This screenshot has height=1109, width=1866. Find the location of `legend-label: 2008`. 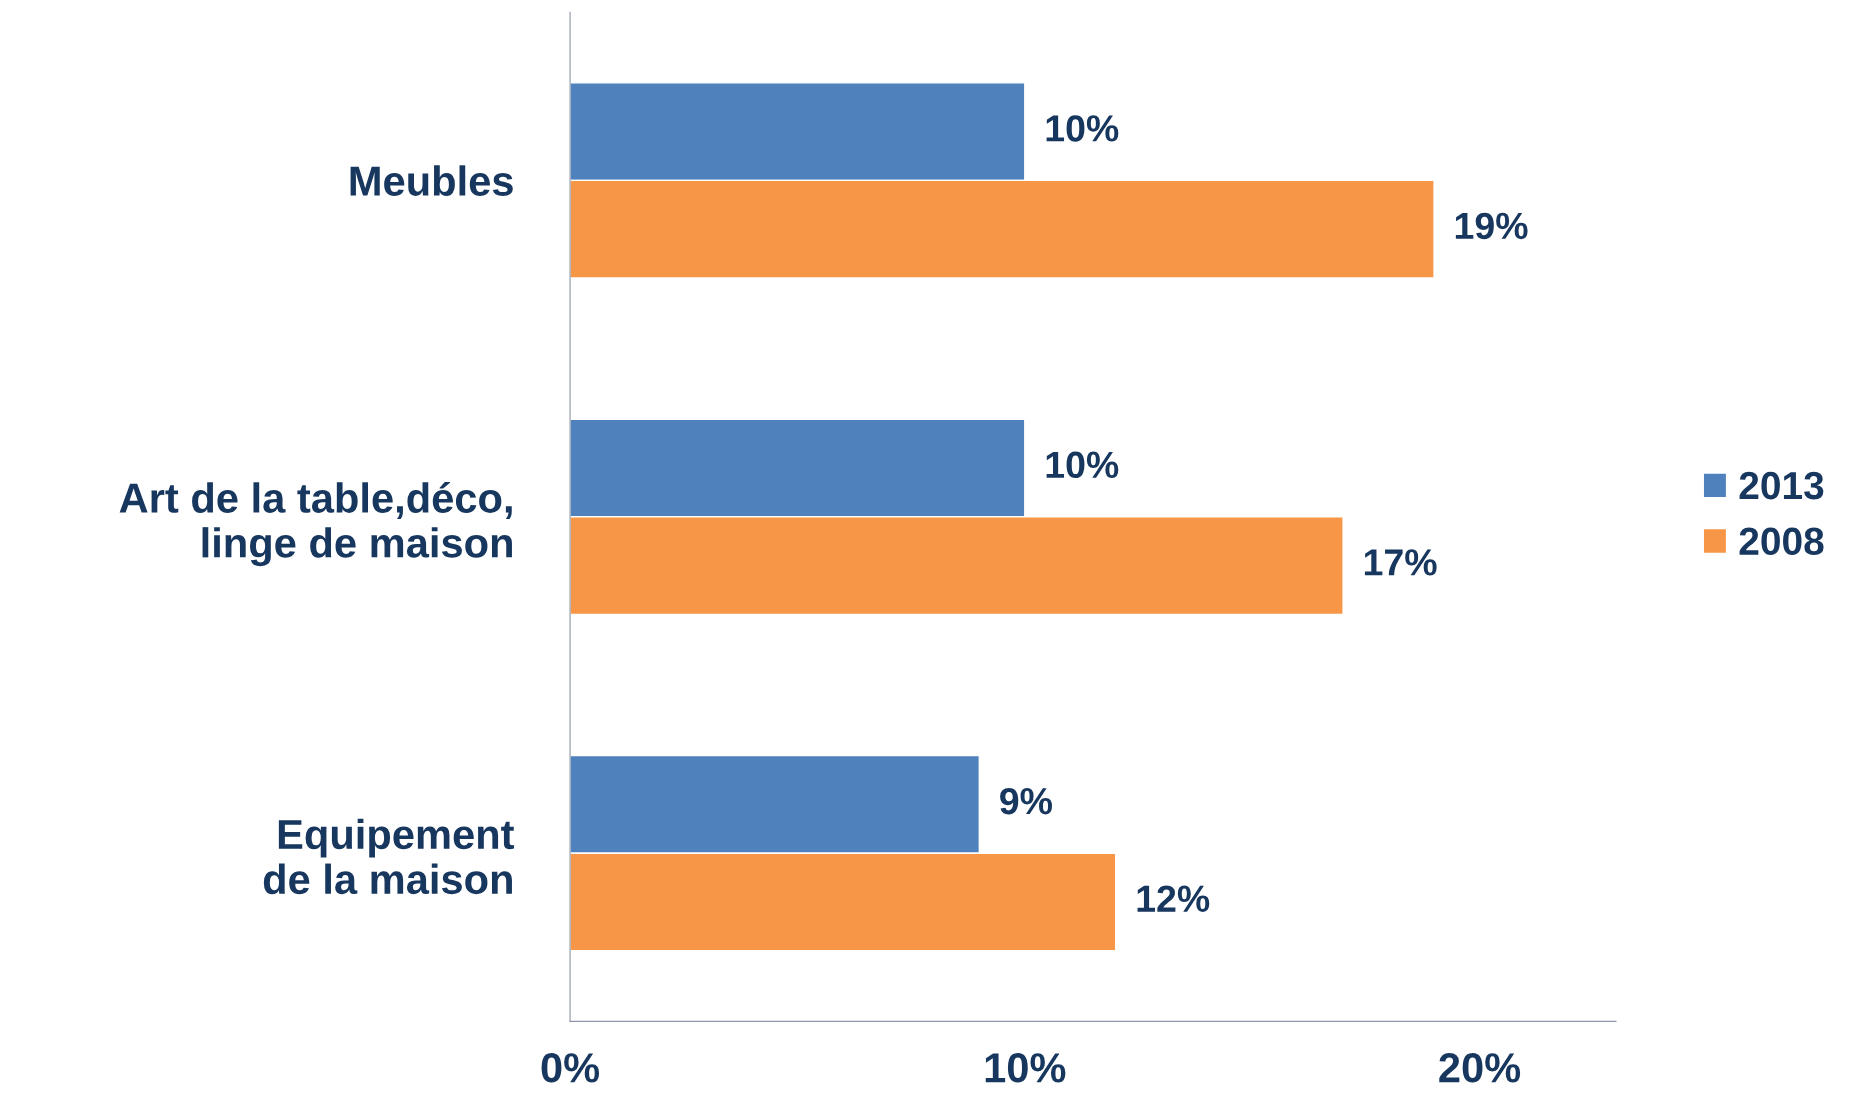

legend-label: 2008 is located at coordinates (1781, 541).